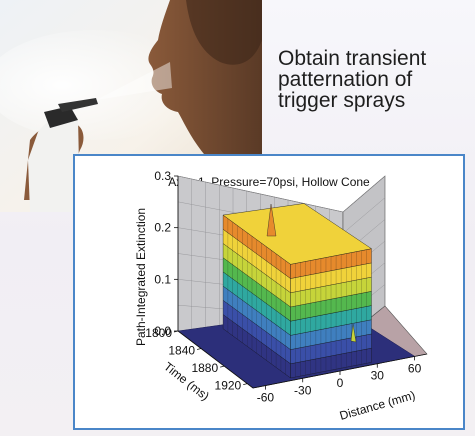  What do you see at coordinates (141, 277) in the screenshot?
I see `z-axis-label: Path-Integrated Extinction` at bounding box center [141, 277].